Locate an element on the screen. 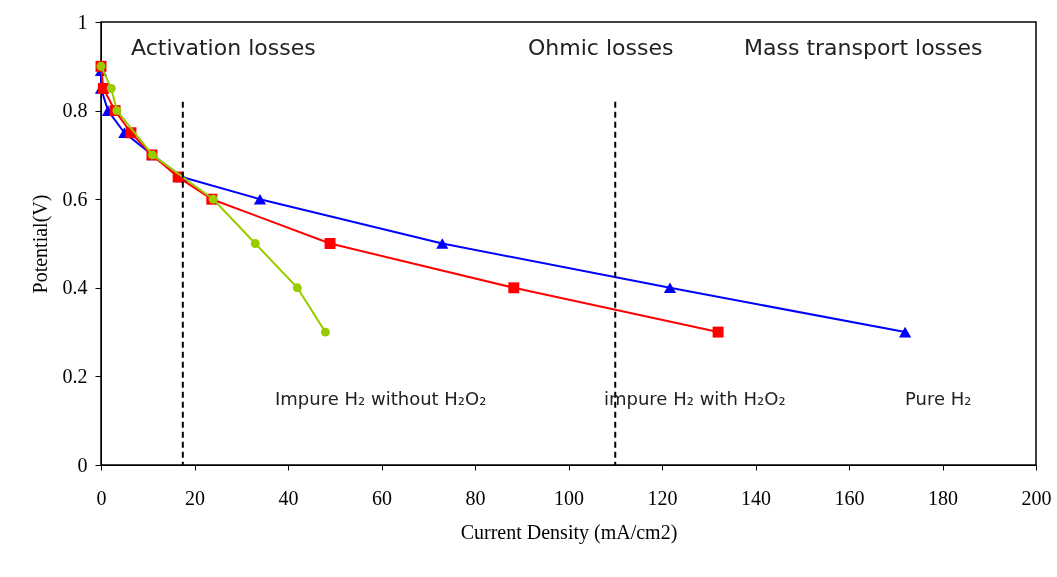 Image resolution: width=1057 pixels, height=577 pixels. x-tick-label: 160 is located at coordinates (849, 497).